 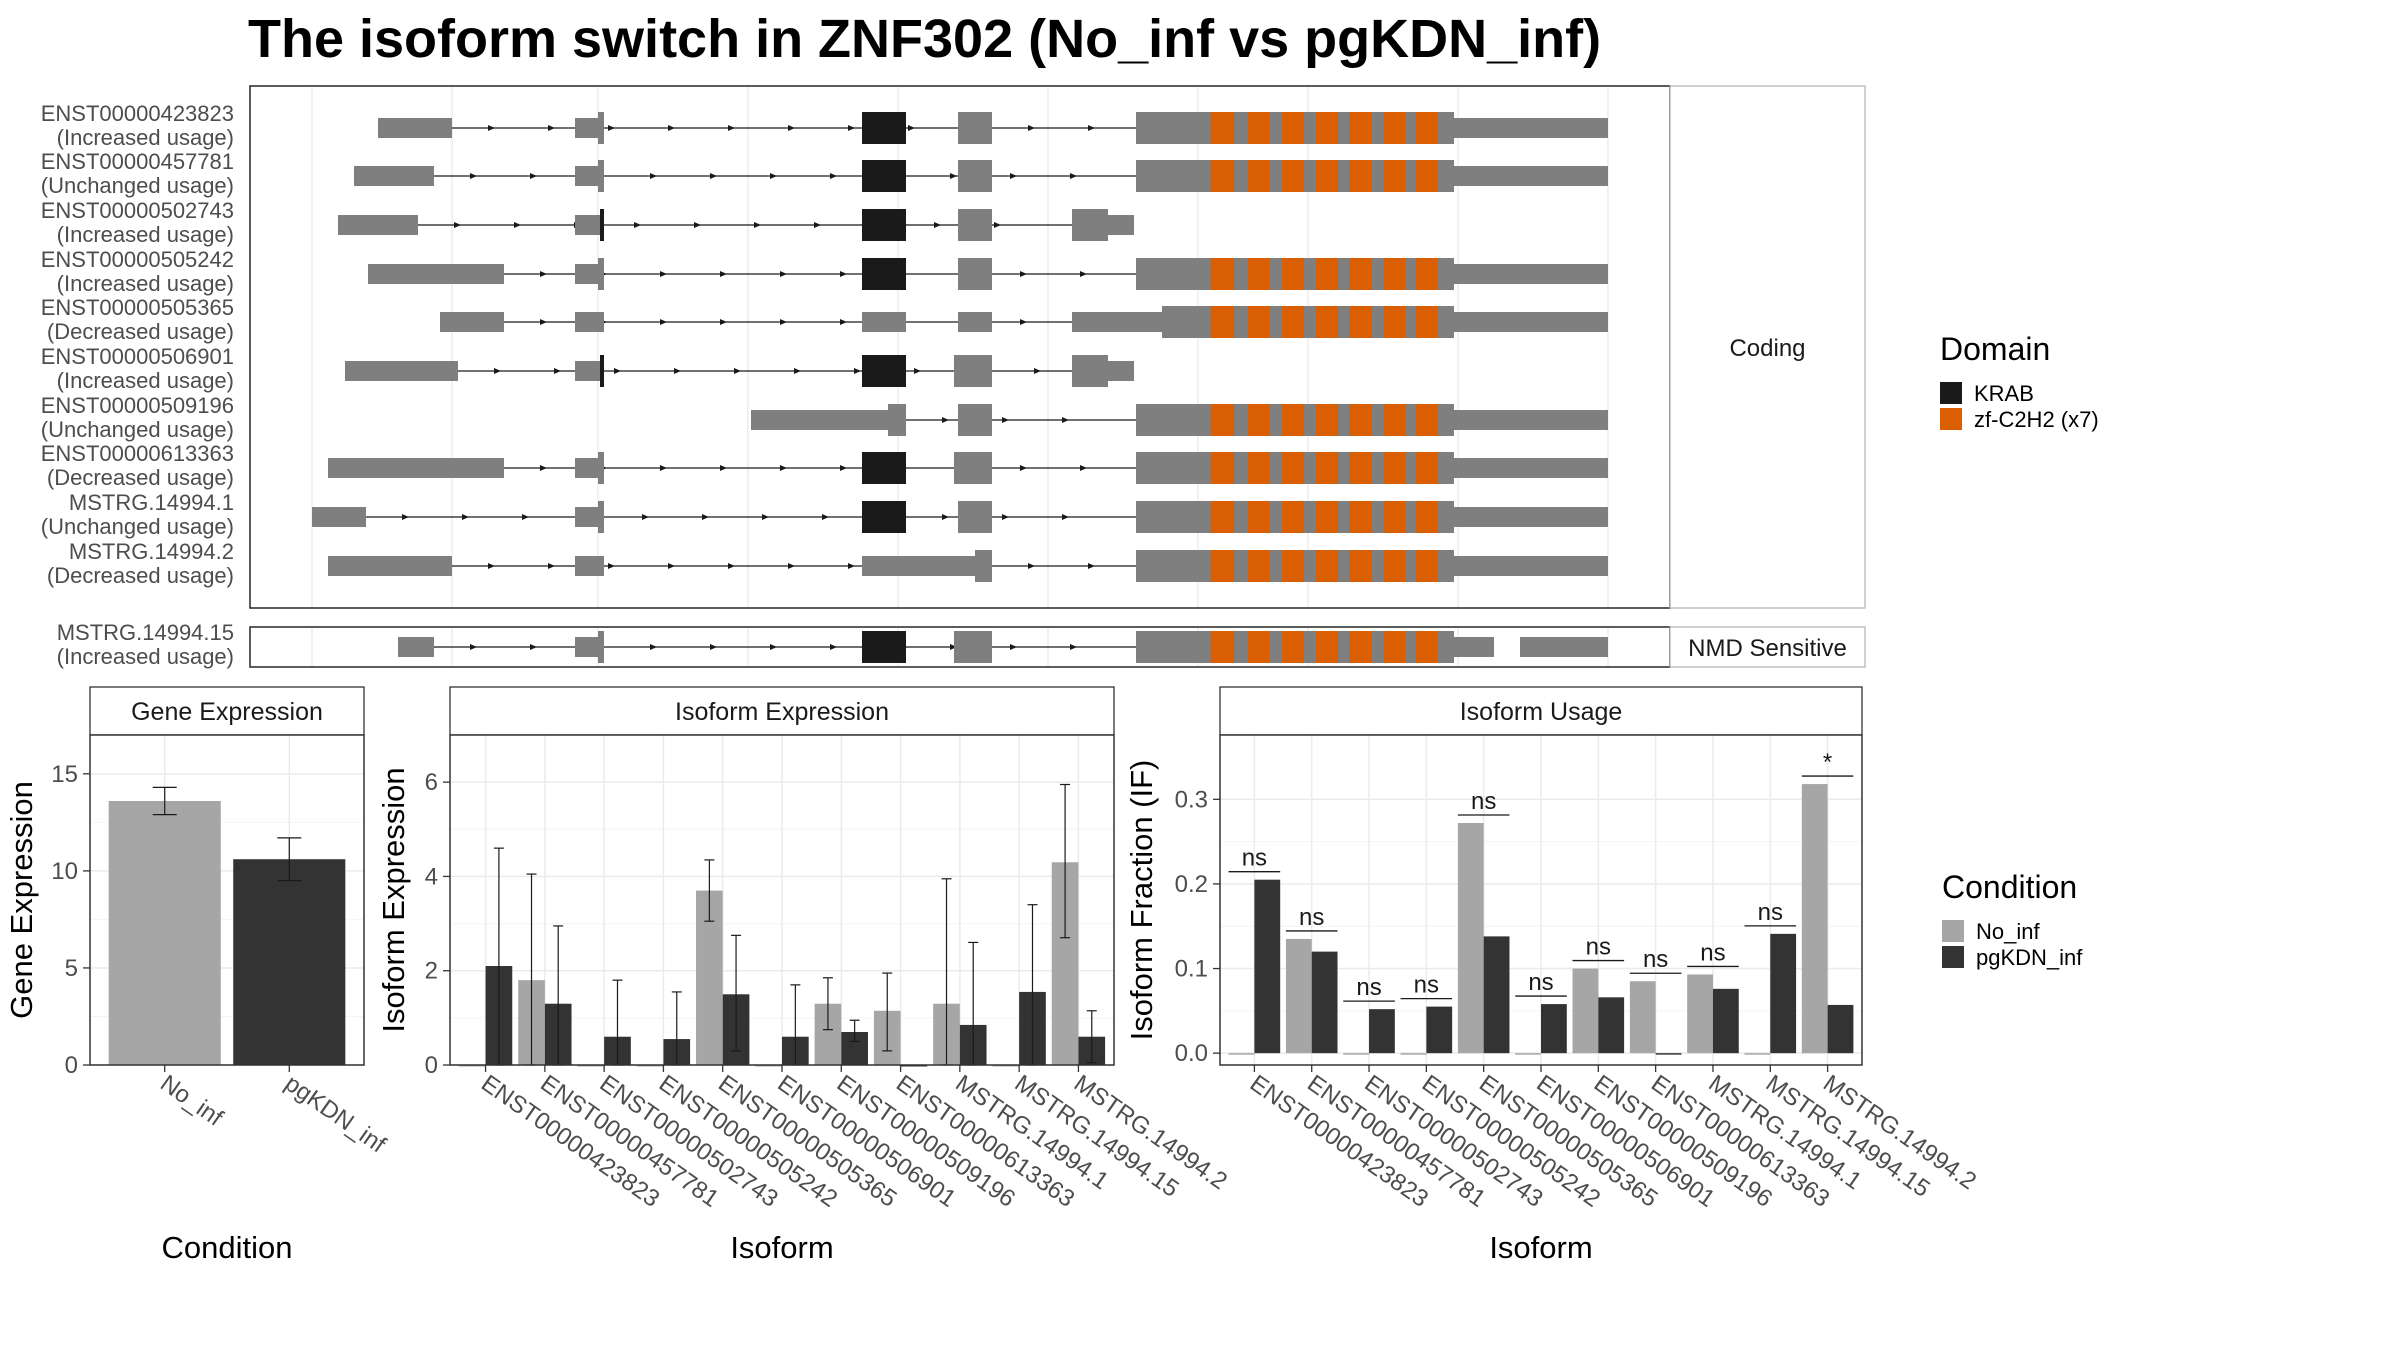 What do you see at coordinates (1953, 957) in the screenshot?
I see `condition-legend-swatch` at bounding box center [1953, 957].